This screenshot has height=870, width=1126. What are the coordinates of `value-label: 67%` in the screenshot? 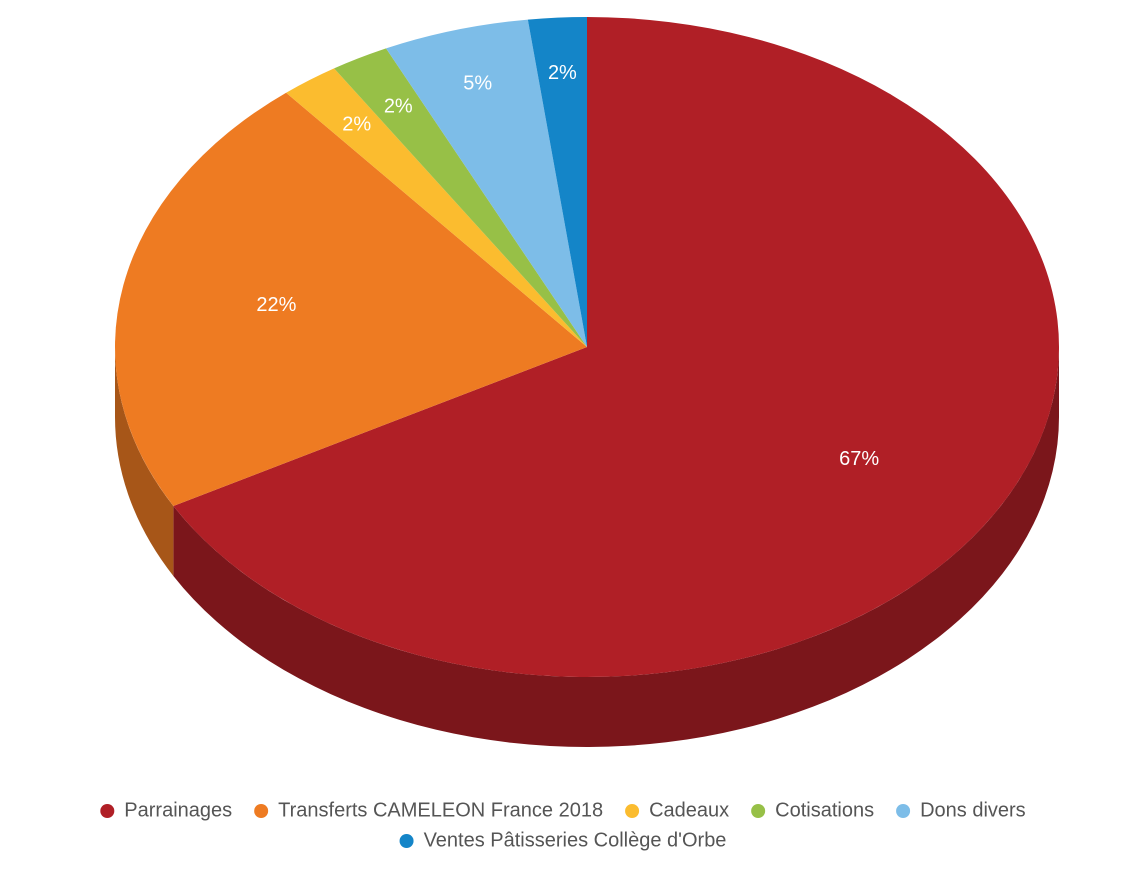 It's located at (859, 459).